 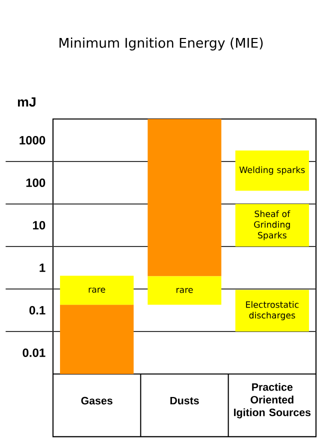 What do you see at coordinates (39, 225) in the screenshot?
I see `y-tick-label: 10` at bounding box center [39, 225].